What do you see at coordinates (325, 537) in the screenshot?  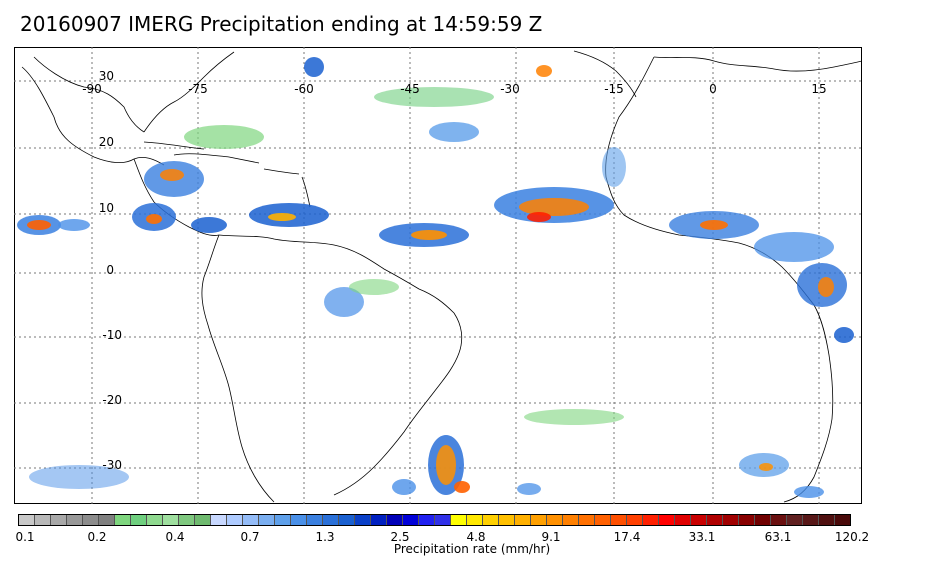 I see `colorbar-tick: 1.3` at bounding box center [325, 537].